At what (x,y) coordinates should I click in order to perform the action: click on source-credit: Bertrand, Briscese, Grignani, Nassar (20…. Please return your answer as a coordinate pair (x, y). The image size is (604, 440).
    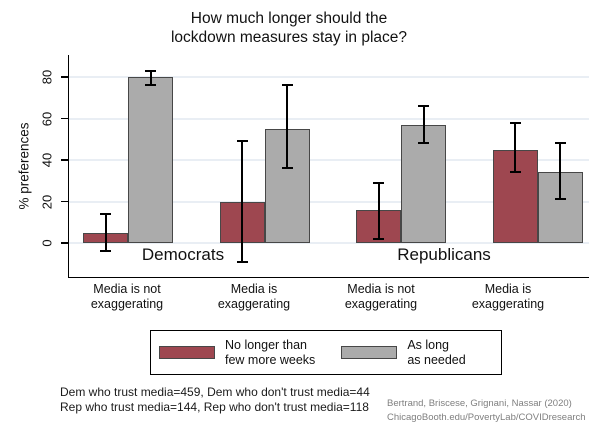
    Looking at the image, I should click on (486, 411).